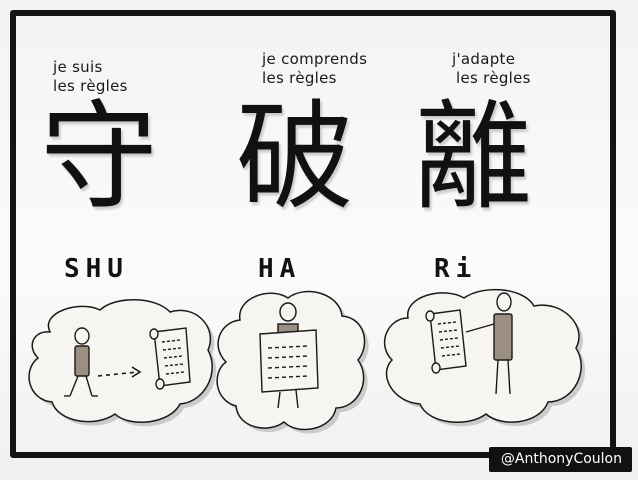 This screenshot has height=480, width=638. I want to click on author-signature: @AnthonyCoulon, so click(560, 459).